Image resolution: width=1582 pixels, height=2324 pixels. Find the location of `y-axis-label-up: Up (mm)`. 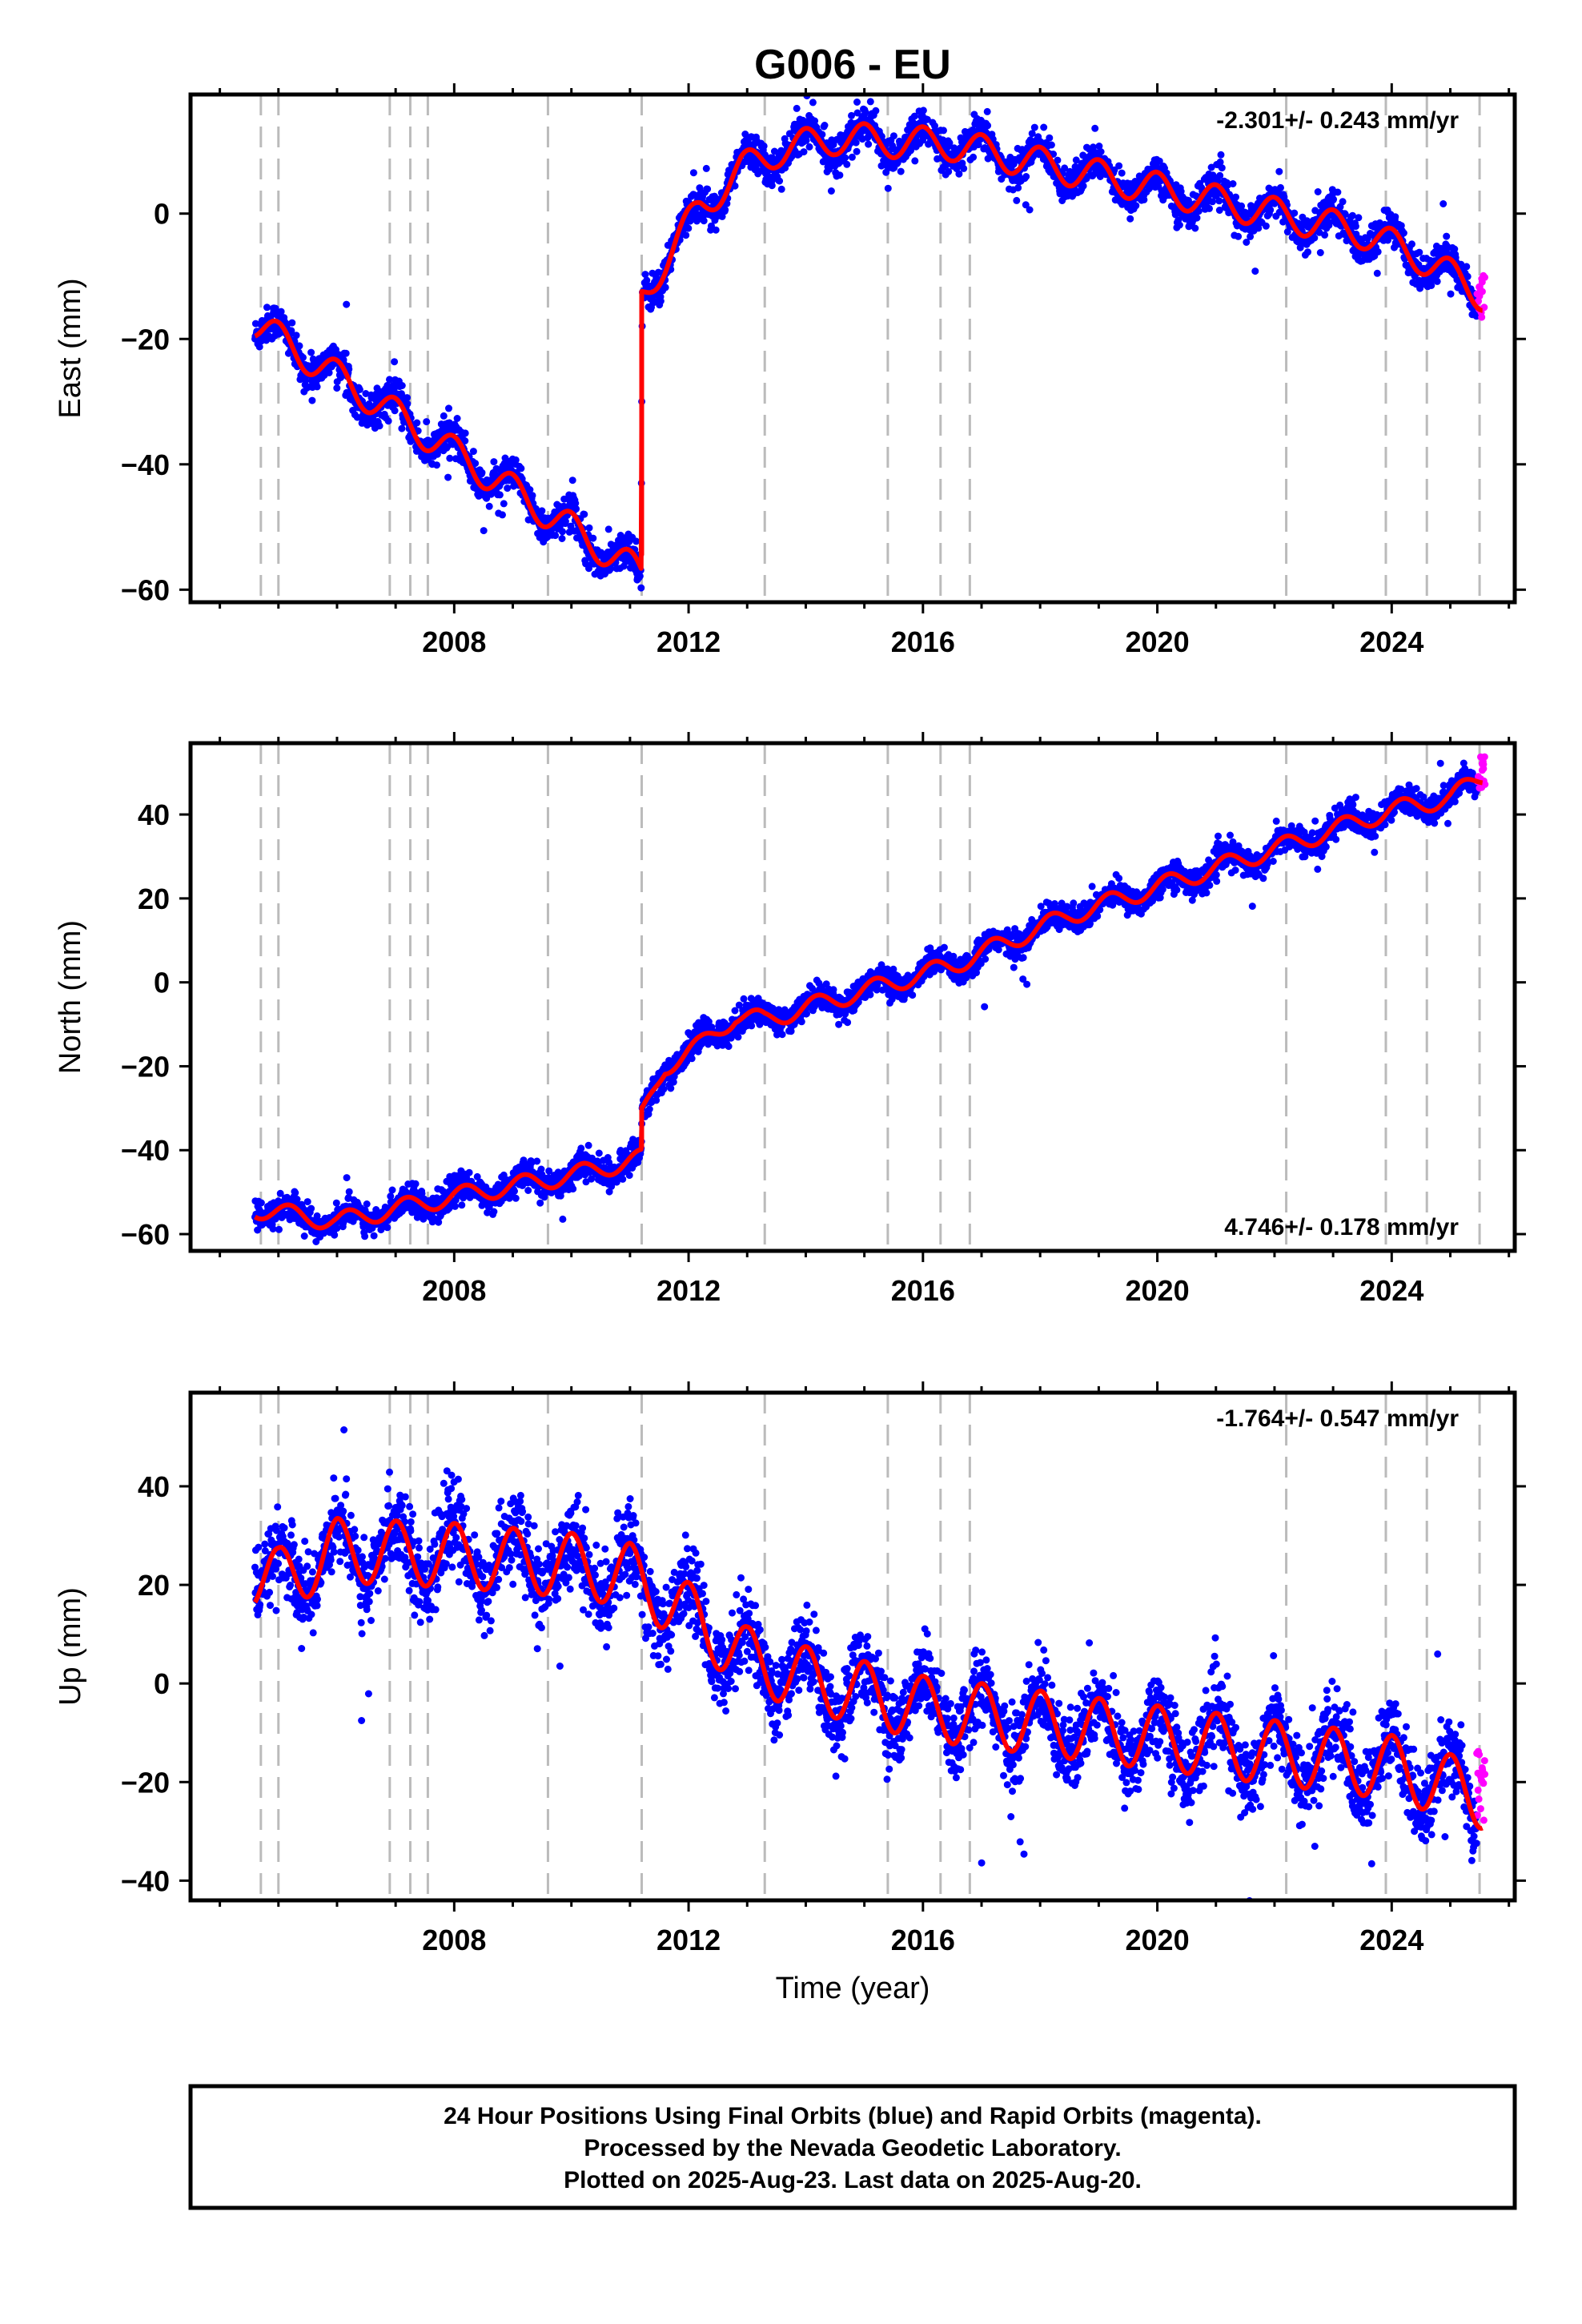

y-axis-label-up: Up (mm) is located at coordinates (70, 1646).